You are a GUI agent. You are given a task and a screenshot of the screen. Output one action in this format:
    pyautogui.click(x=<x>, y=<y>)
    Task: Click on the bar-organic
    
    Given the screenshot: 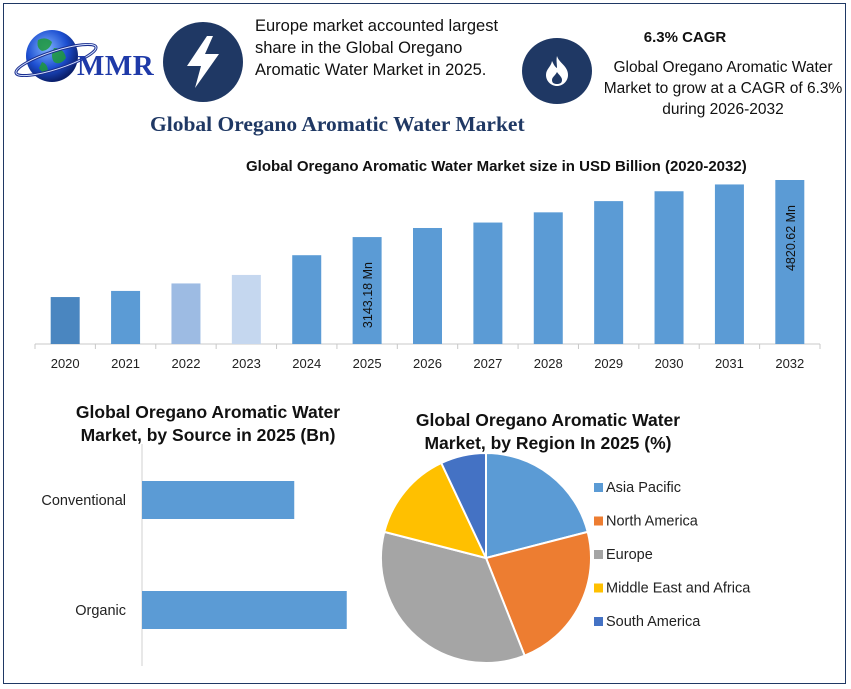 What is the action you would take?
    pyautogui.click(x=244, y=610)
    